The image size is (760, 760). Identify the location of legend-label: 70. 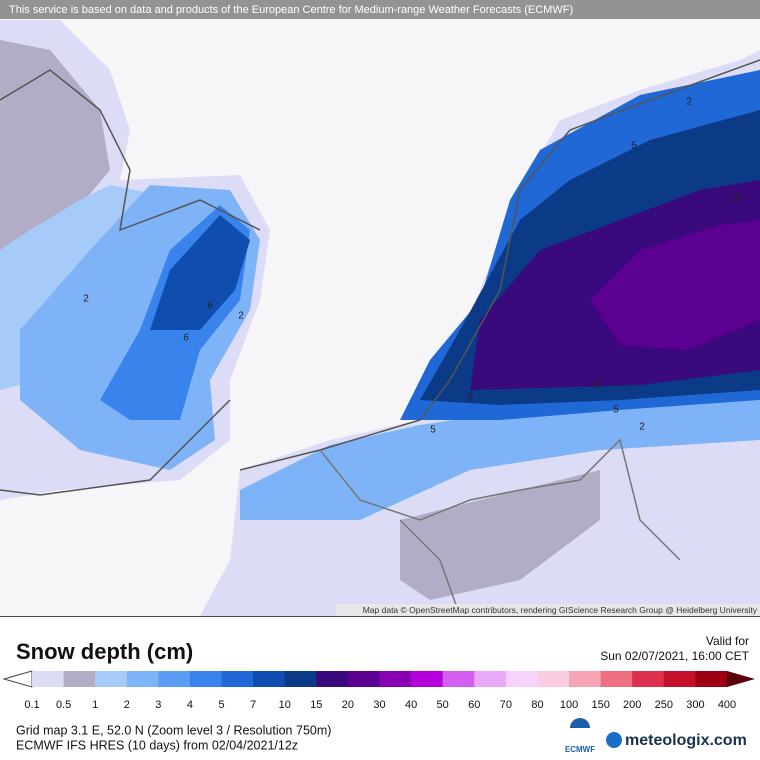
(506, 705).